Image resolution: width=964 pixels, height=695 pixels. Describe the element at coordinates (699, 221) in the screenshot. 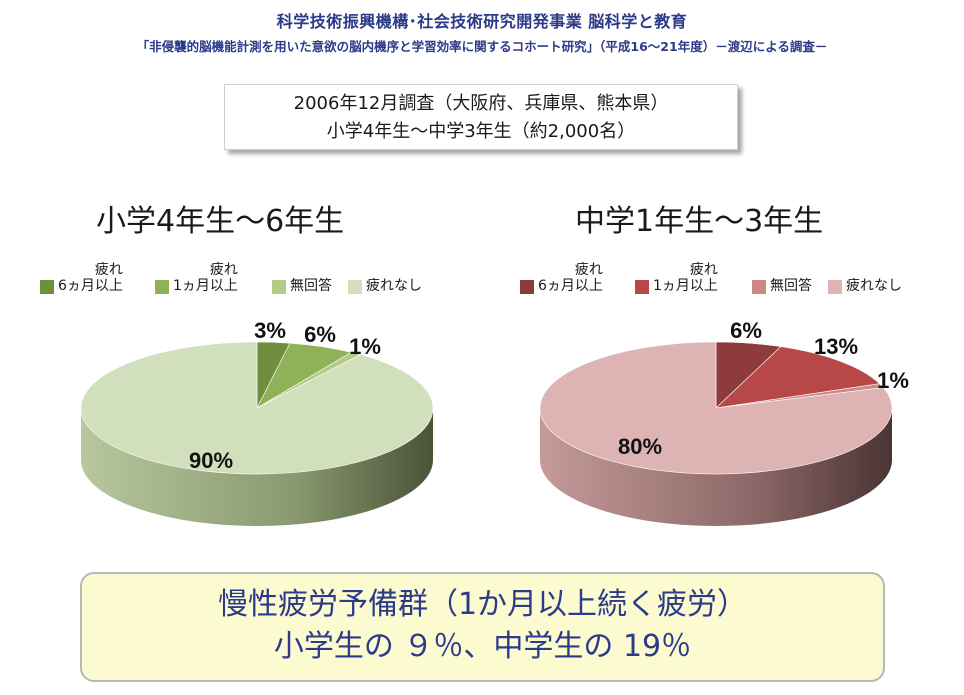

I see `chart-title-junior-high: 中学1年生～3年生` at that location.